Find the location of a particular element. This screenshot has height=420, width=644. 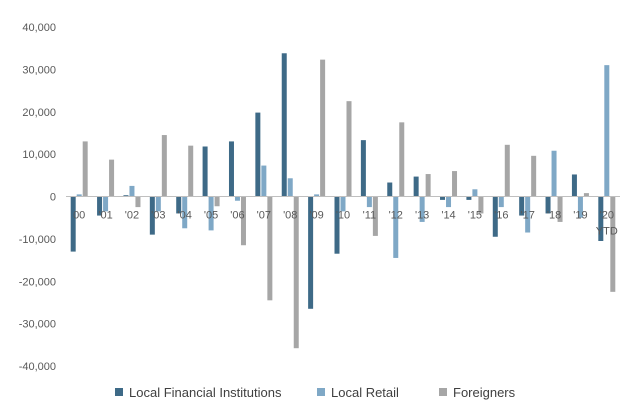

legend-item-foreigners: Foreigners is located at coordinates (477, 392).